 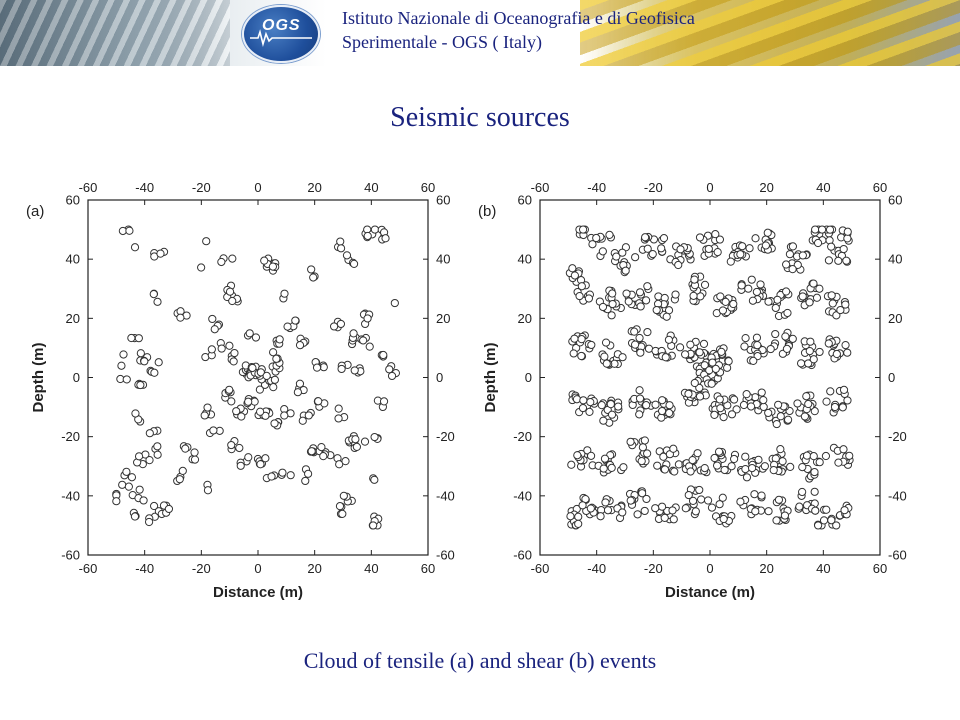 What do you see at coordinates (442, 42) in the screenshot?
I see `institution-line-2: Sperimentale - OGS ( Italy)` at bounding box center [442, 42].